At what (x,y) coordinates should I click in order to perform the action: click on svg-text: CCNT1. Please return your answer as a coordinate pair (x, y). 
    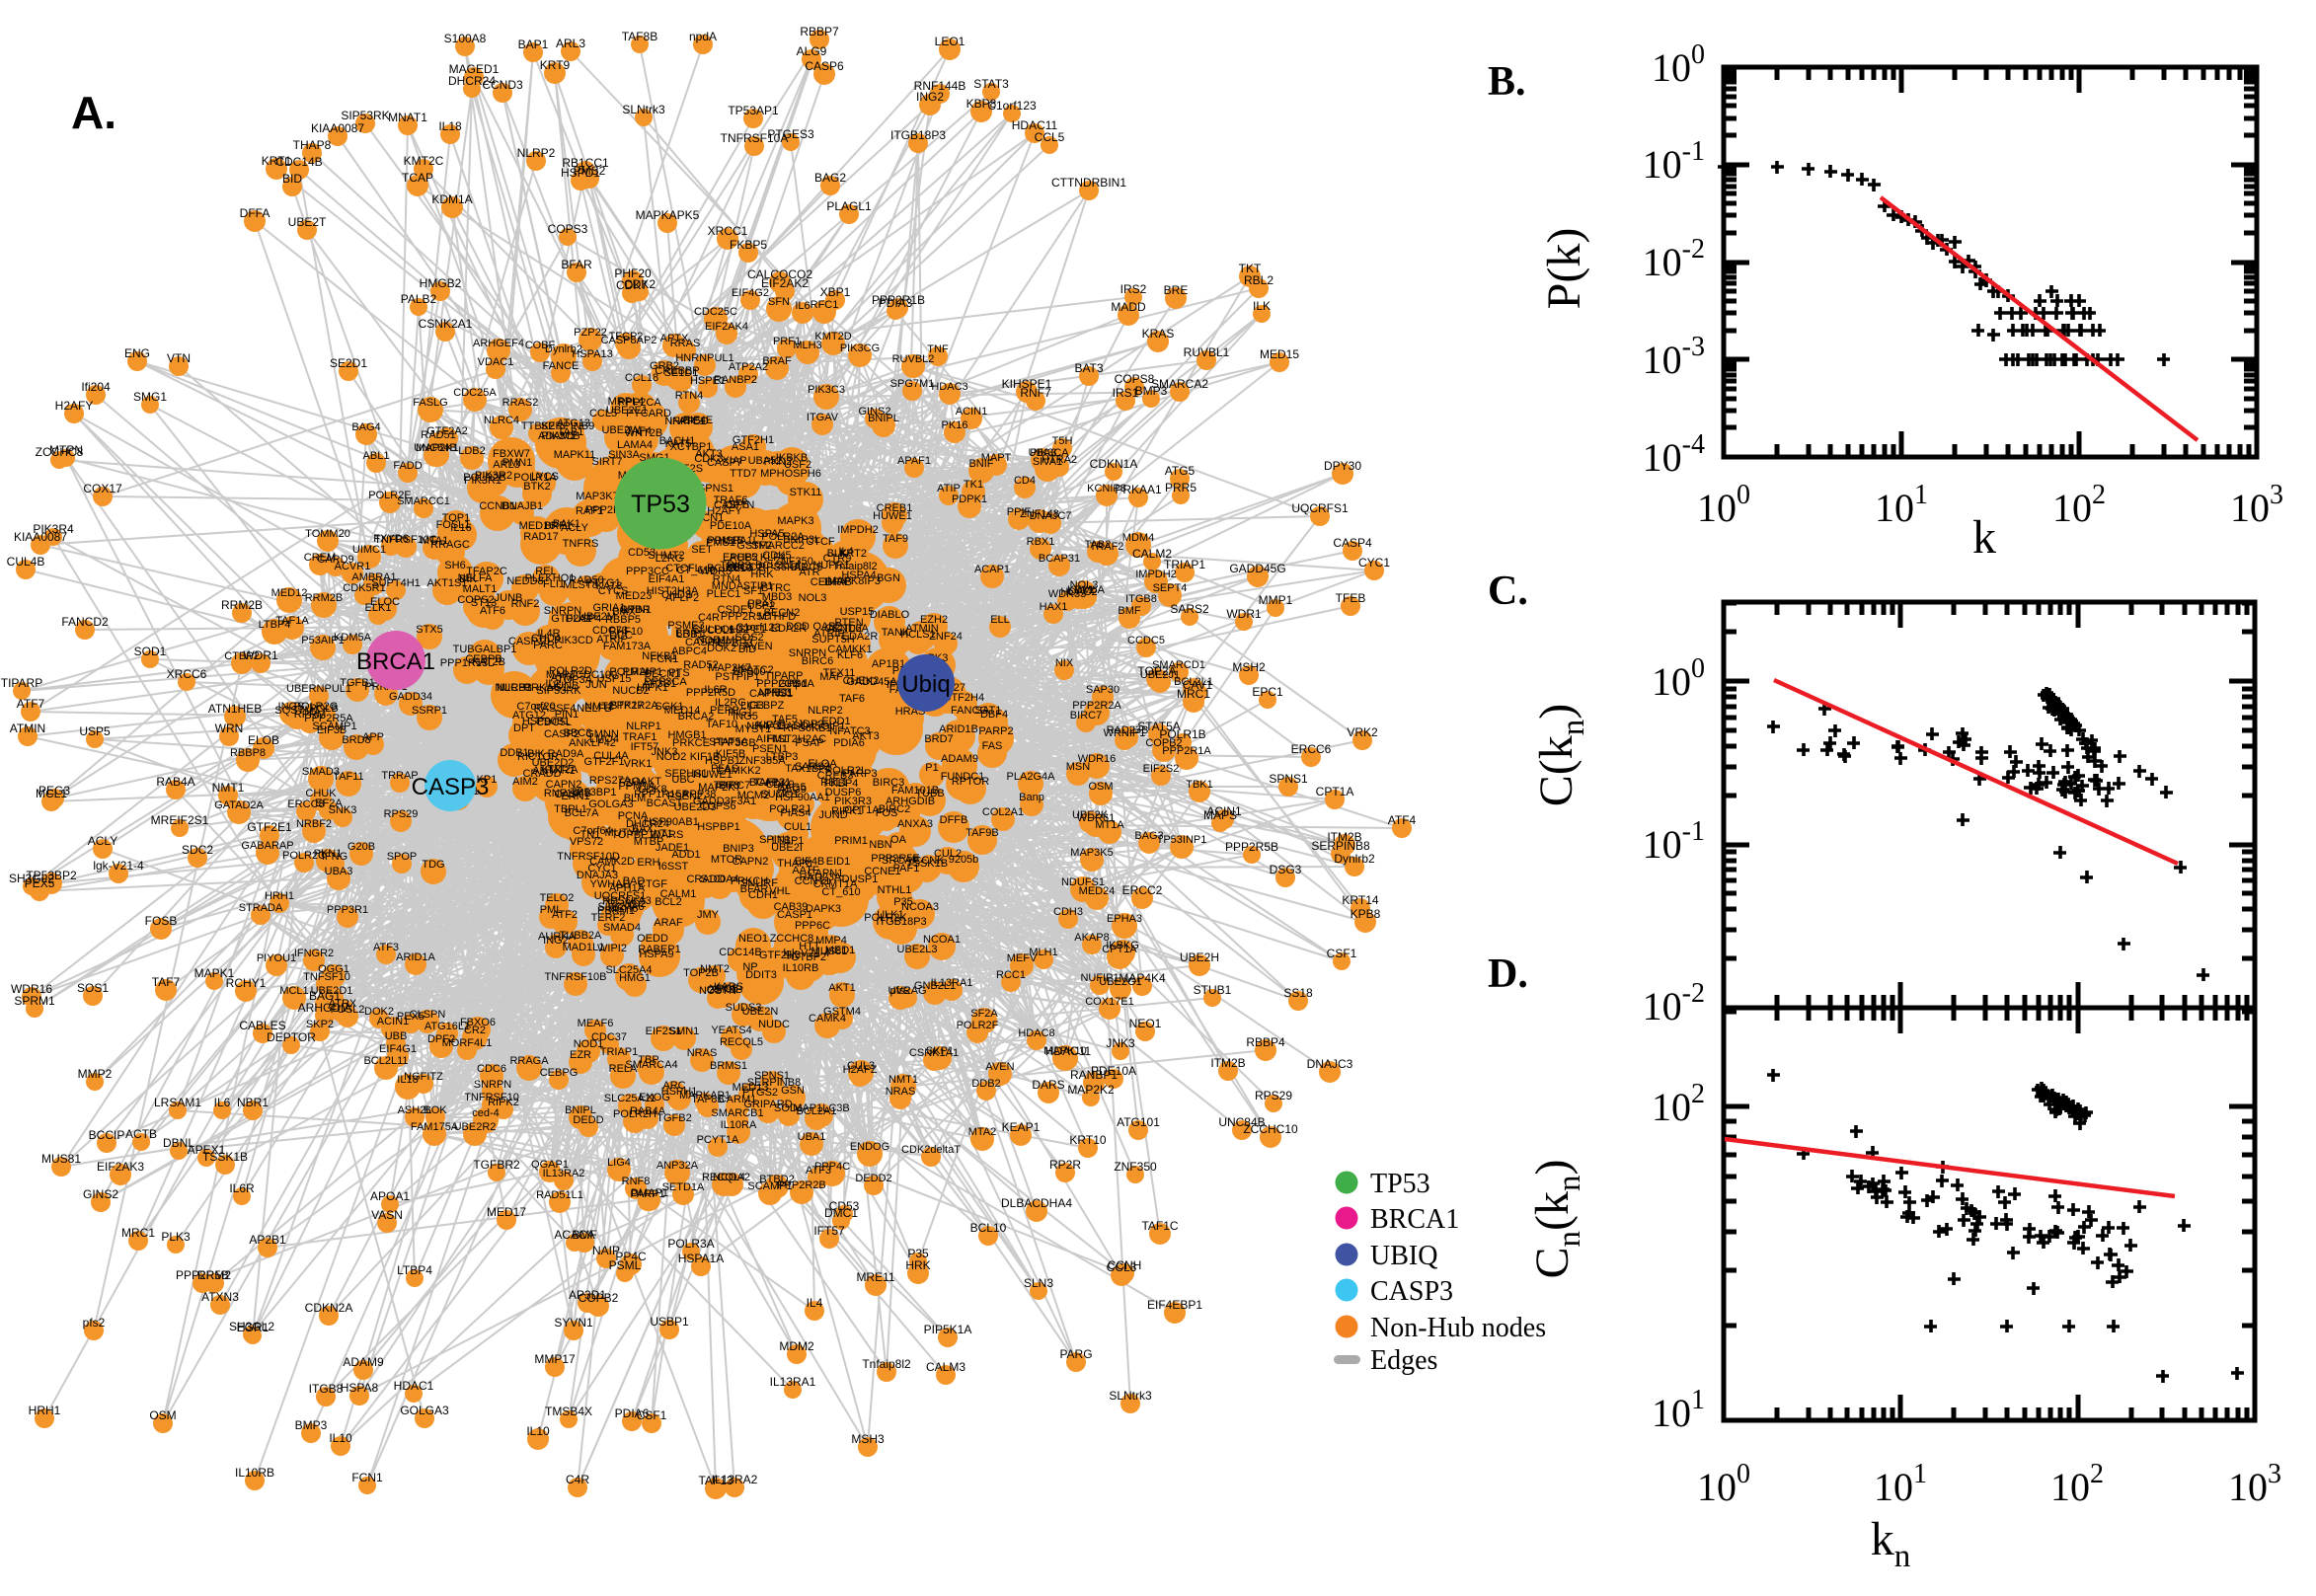
    Looking at the image, I should click on (813, 881).